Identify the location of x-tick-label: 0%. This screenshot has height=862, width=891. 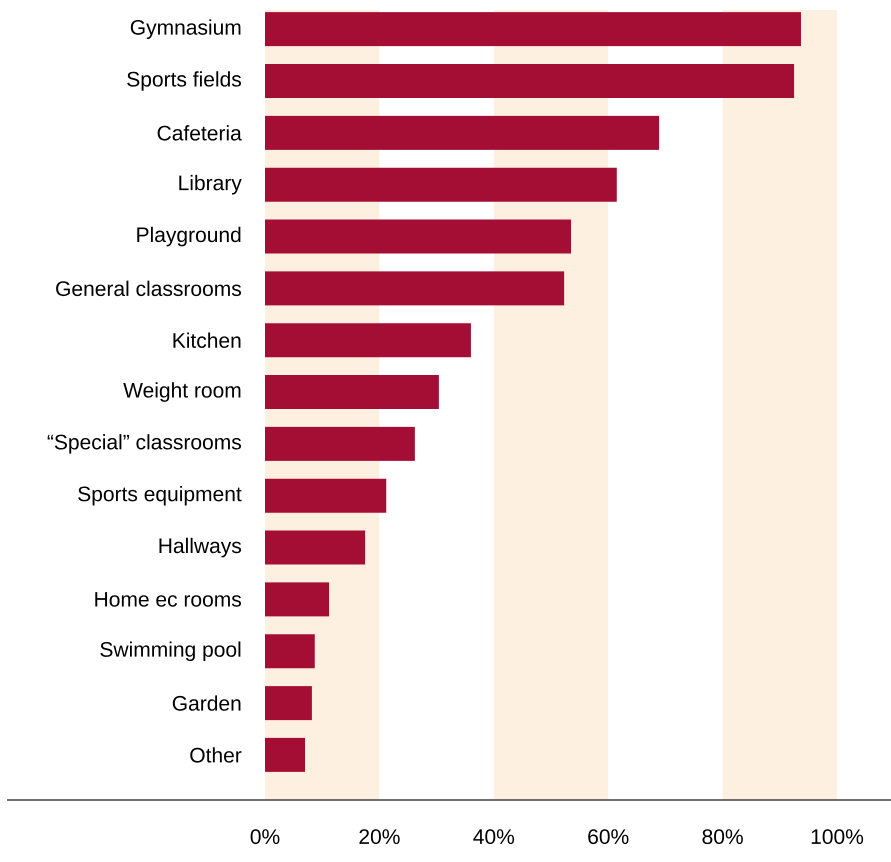
(265, 836).